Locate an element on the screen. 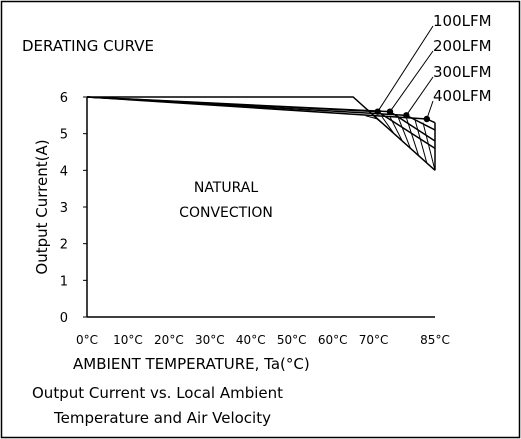 This screenshot has height=439, width=521. y-axis-label: Output Current(A) is located at coordinates (42, 206).